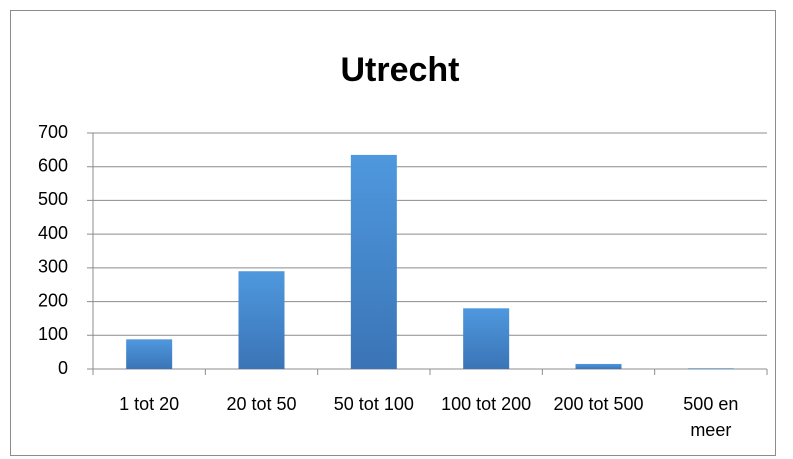  What do you see at coordinates (63, 368) in the screenshot?
I see `y-tick-label: 0` at bounding box center [63, 368].